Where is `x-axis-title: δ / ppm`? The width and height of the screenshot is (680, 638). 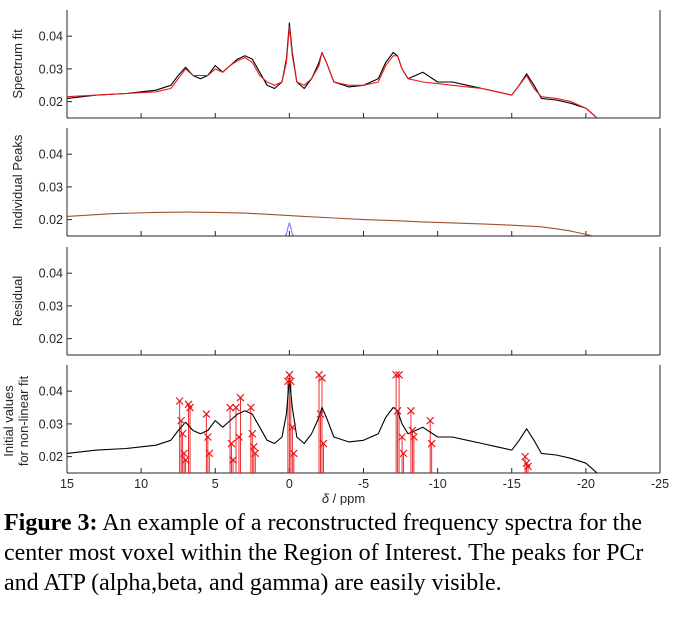
x-axis-title: δ / ppm is located at coordinates (343, 498).